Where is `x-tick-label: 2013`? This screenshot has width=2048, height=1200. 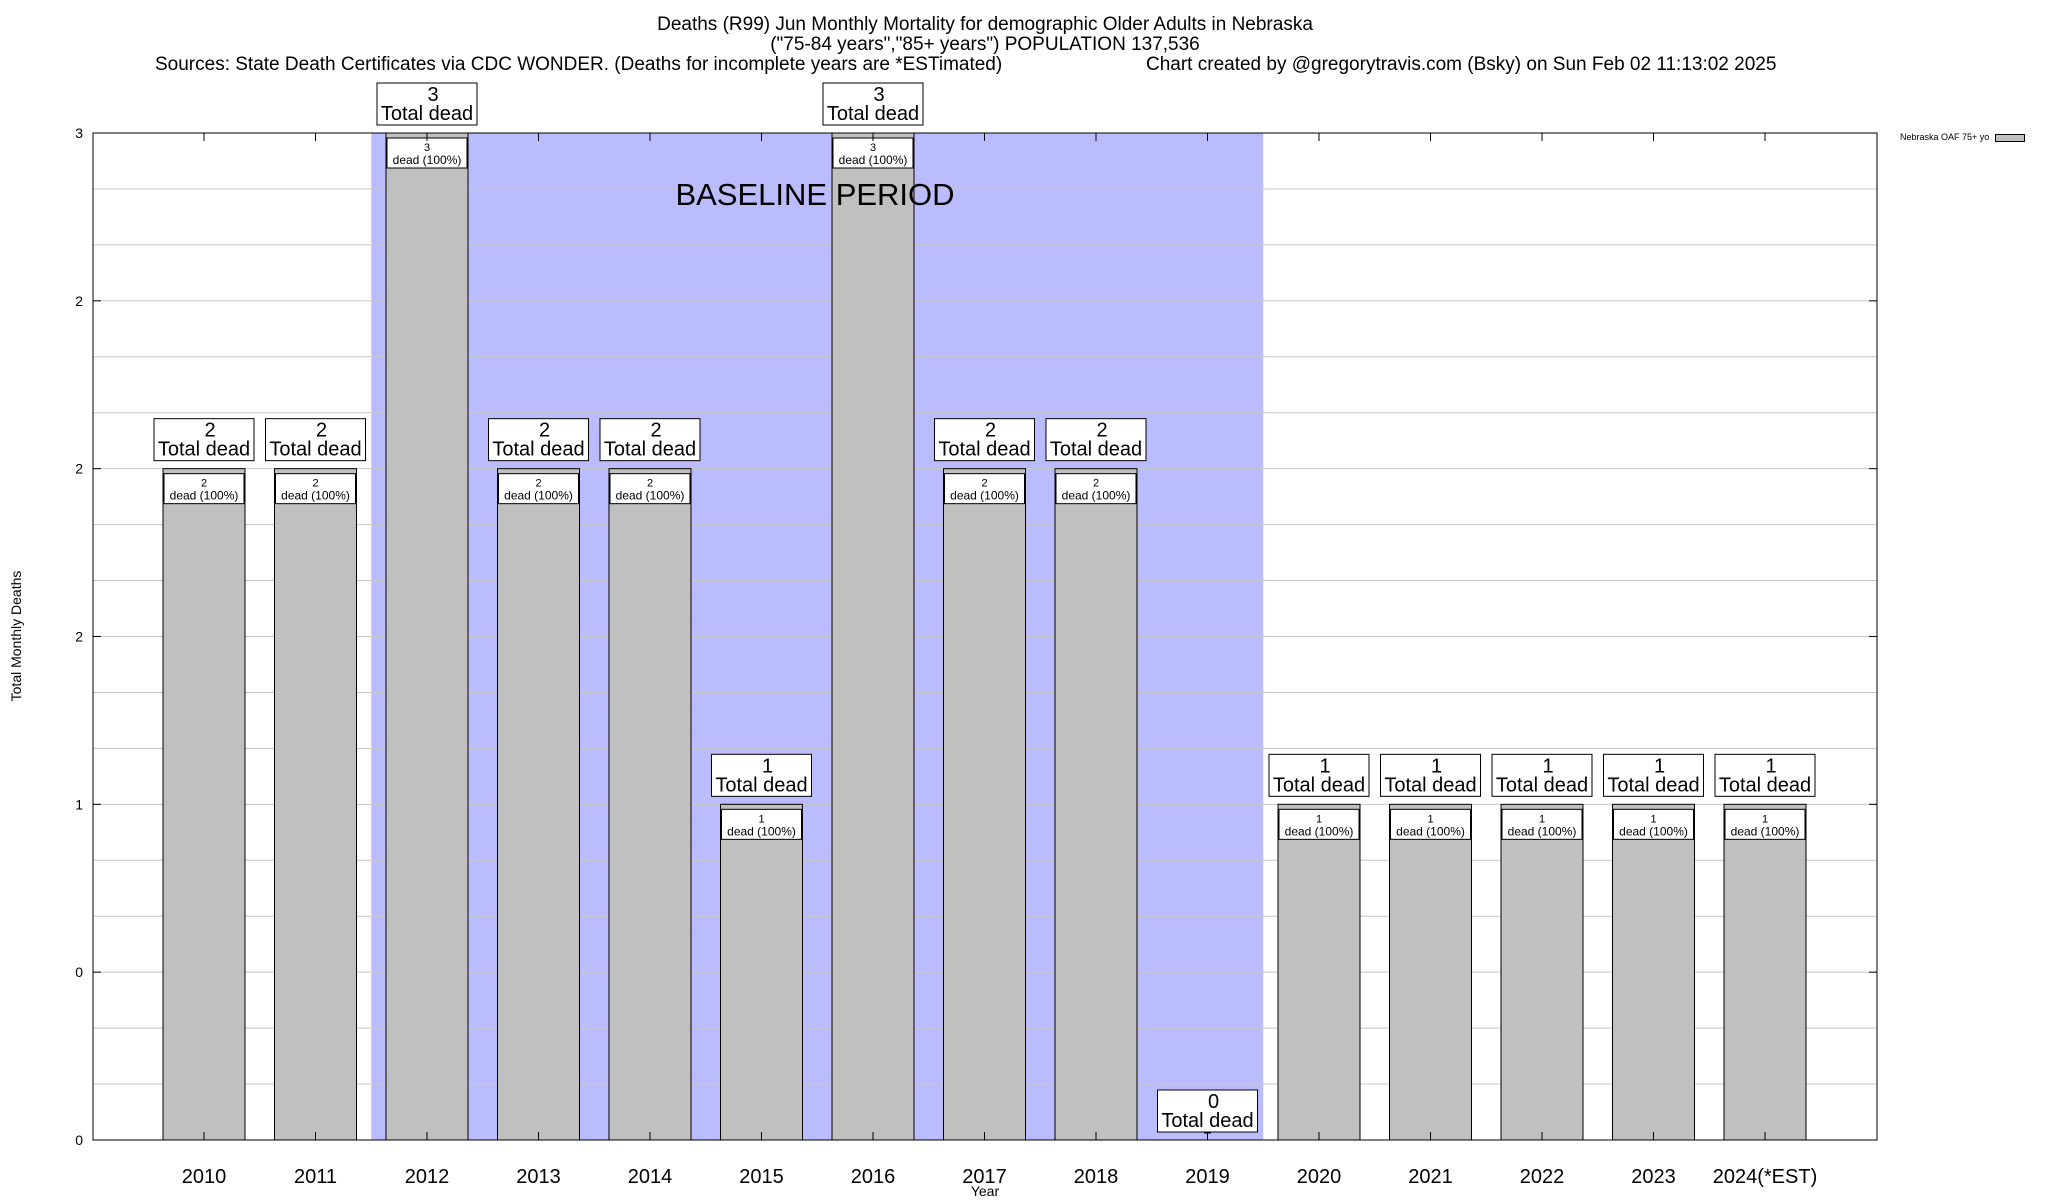 x-tick-label: 2013 is located at coordinates (538, 1177).